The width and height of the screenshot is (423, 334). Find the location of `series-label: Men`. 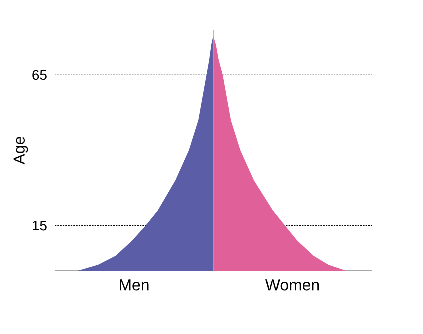

series-label: Men is located at coordinates (134, 285).